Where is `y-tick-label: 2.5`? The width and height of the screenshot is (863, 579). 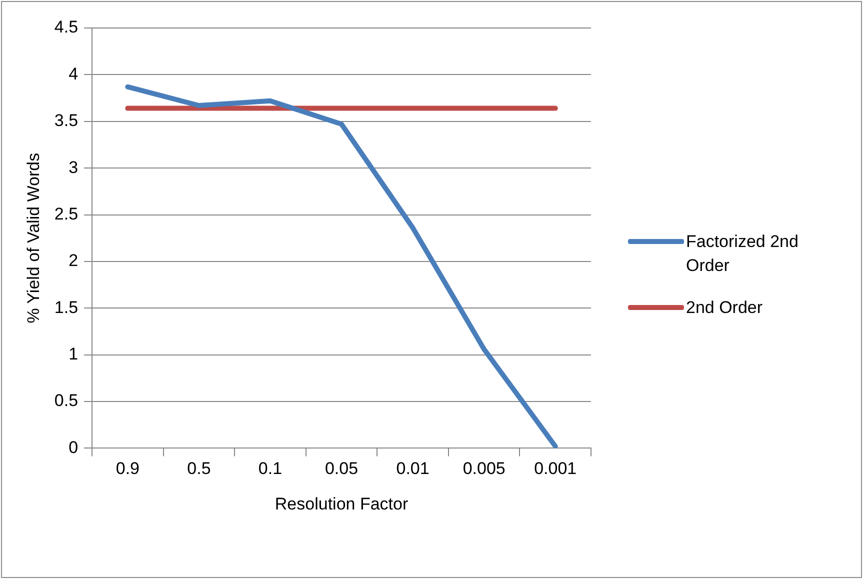 y-tick-label: 2.5 is located at coordinates (66, 214).